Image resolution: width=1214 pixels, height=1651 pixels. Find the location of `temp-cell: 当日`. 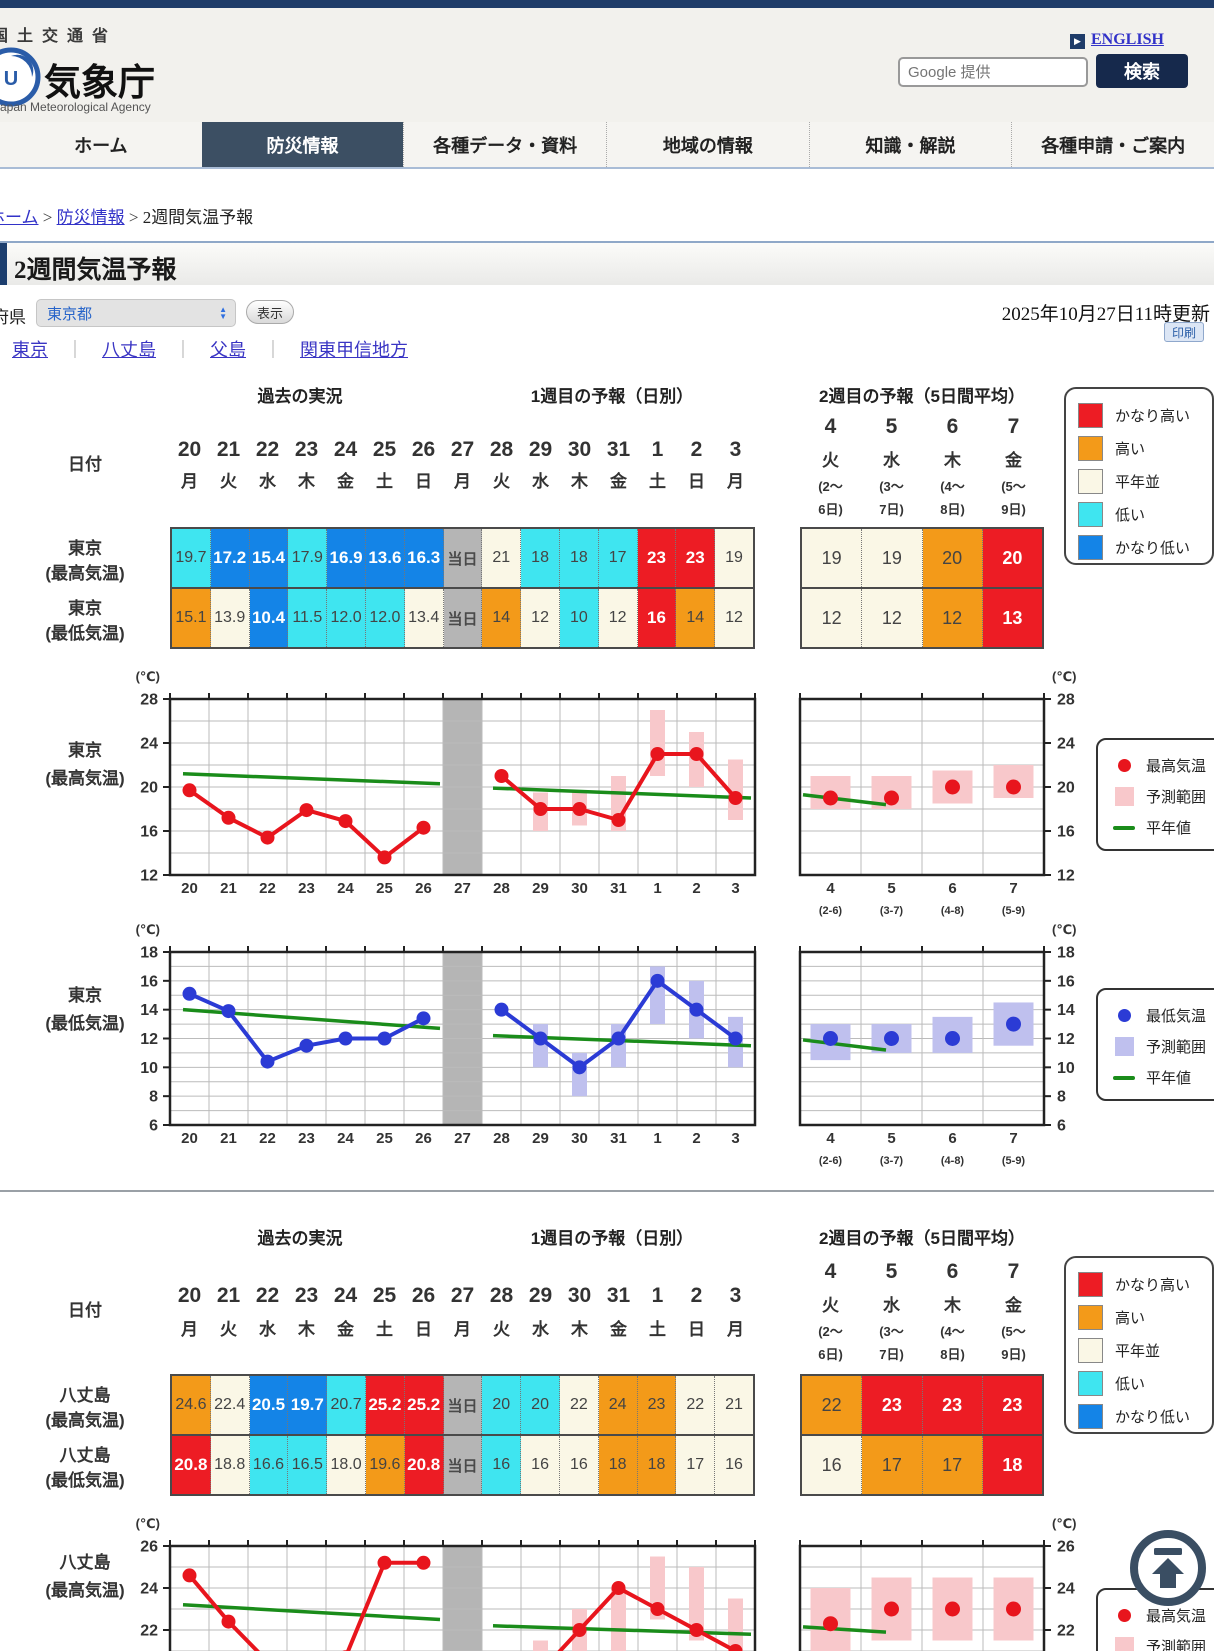

temp-cell: 当日 is located at coordinates (463, 618).